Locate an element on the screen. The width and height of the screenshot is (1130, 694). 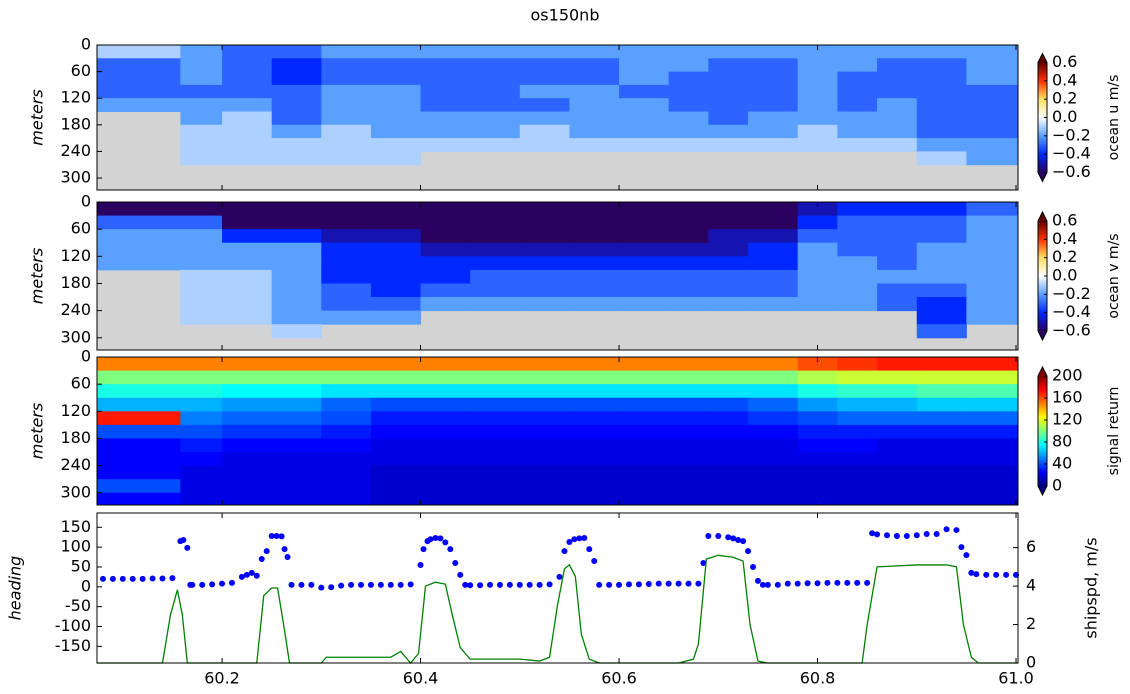
y2-tick-label: 2 is located at coordinates (1031, 623).